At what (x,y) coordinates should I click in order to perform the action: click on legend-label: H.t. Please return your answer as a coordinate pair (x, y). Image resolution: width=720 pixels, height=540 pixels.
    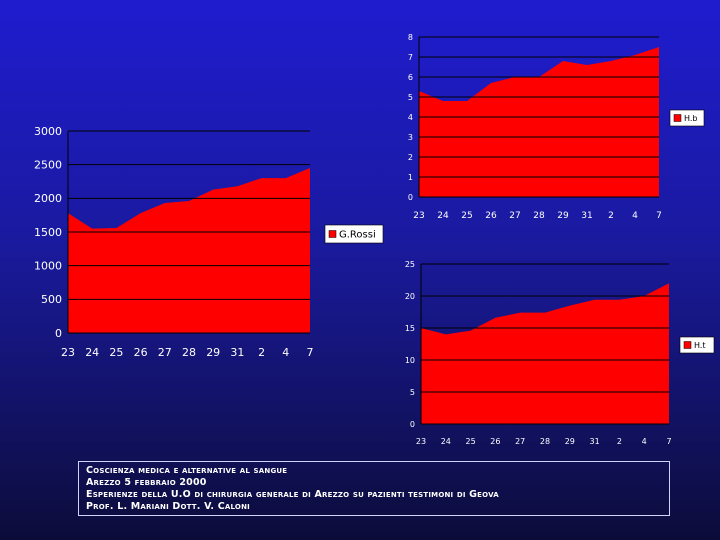
    Looking at the image, I should click on (700, 345).